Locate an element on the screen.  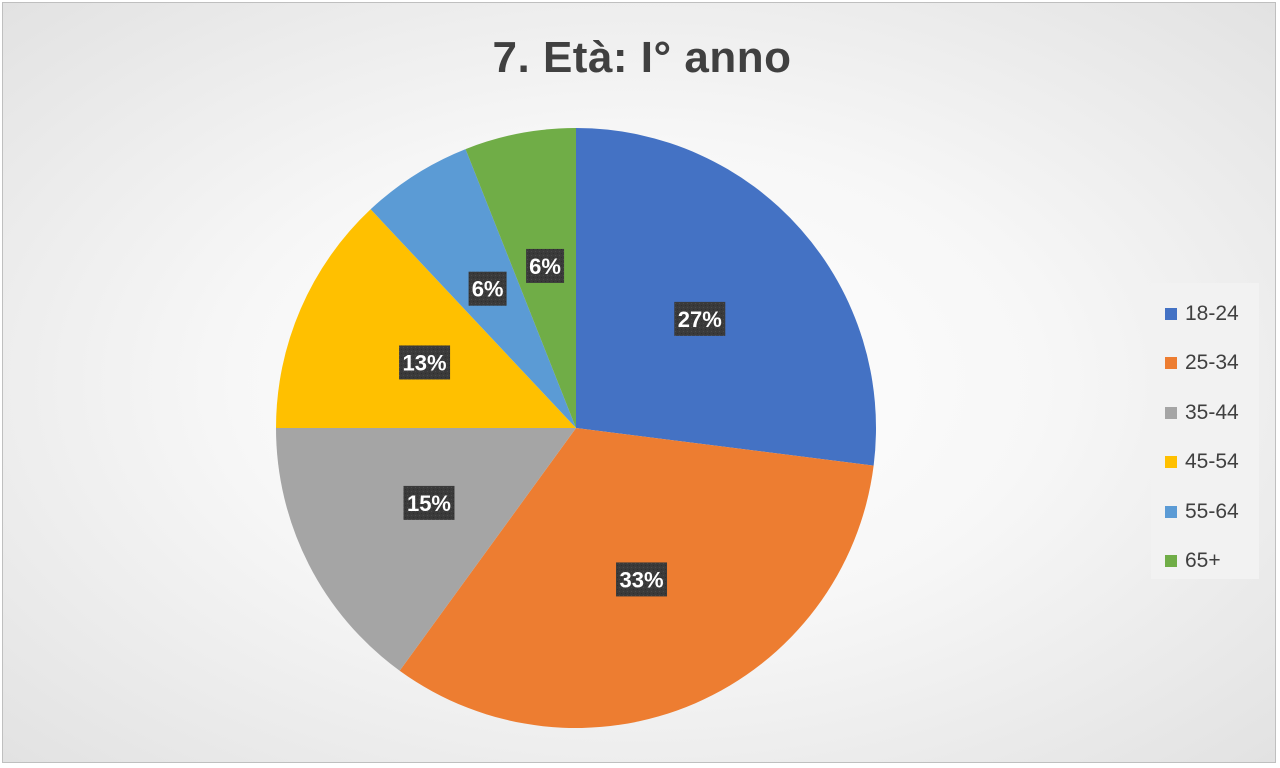
legend-item-35-44: 35-44 is located at coordinates (1212, 413).